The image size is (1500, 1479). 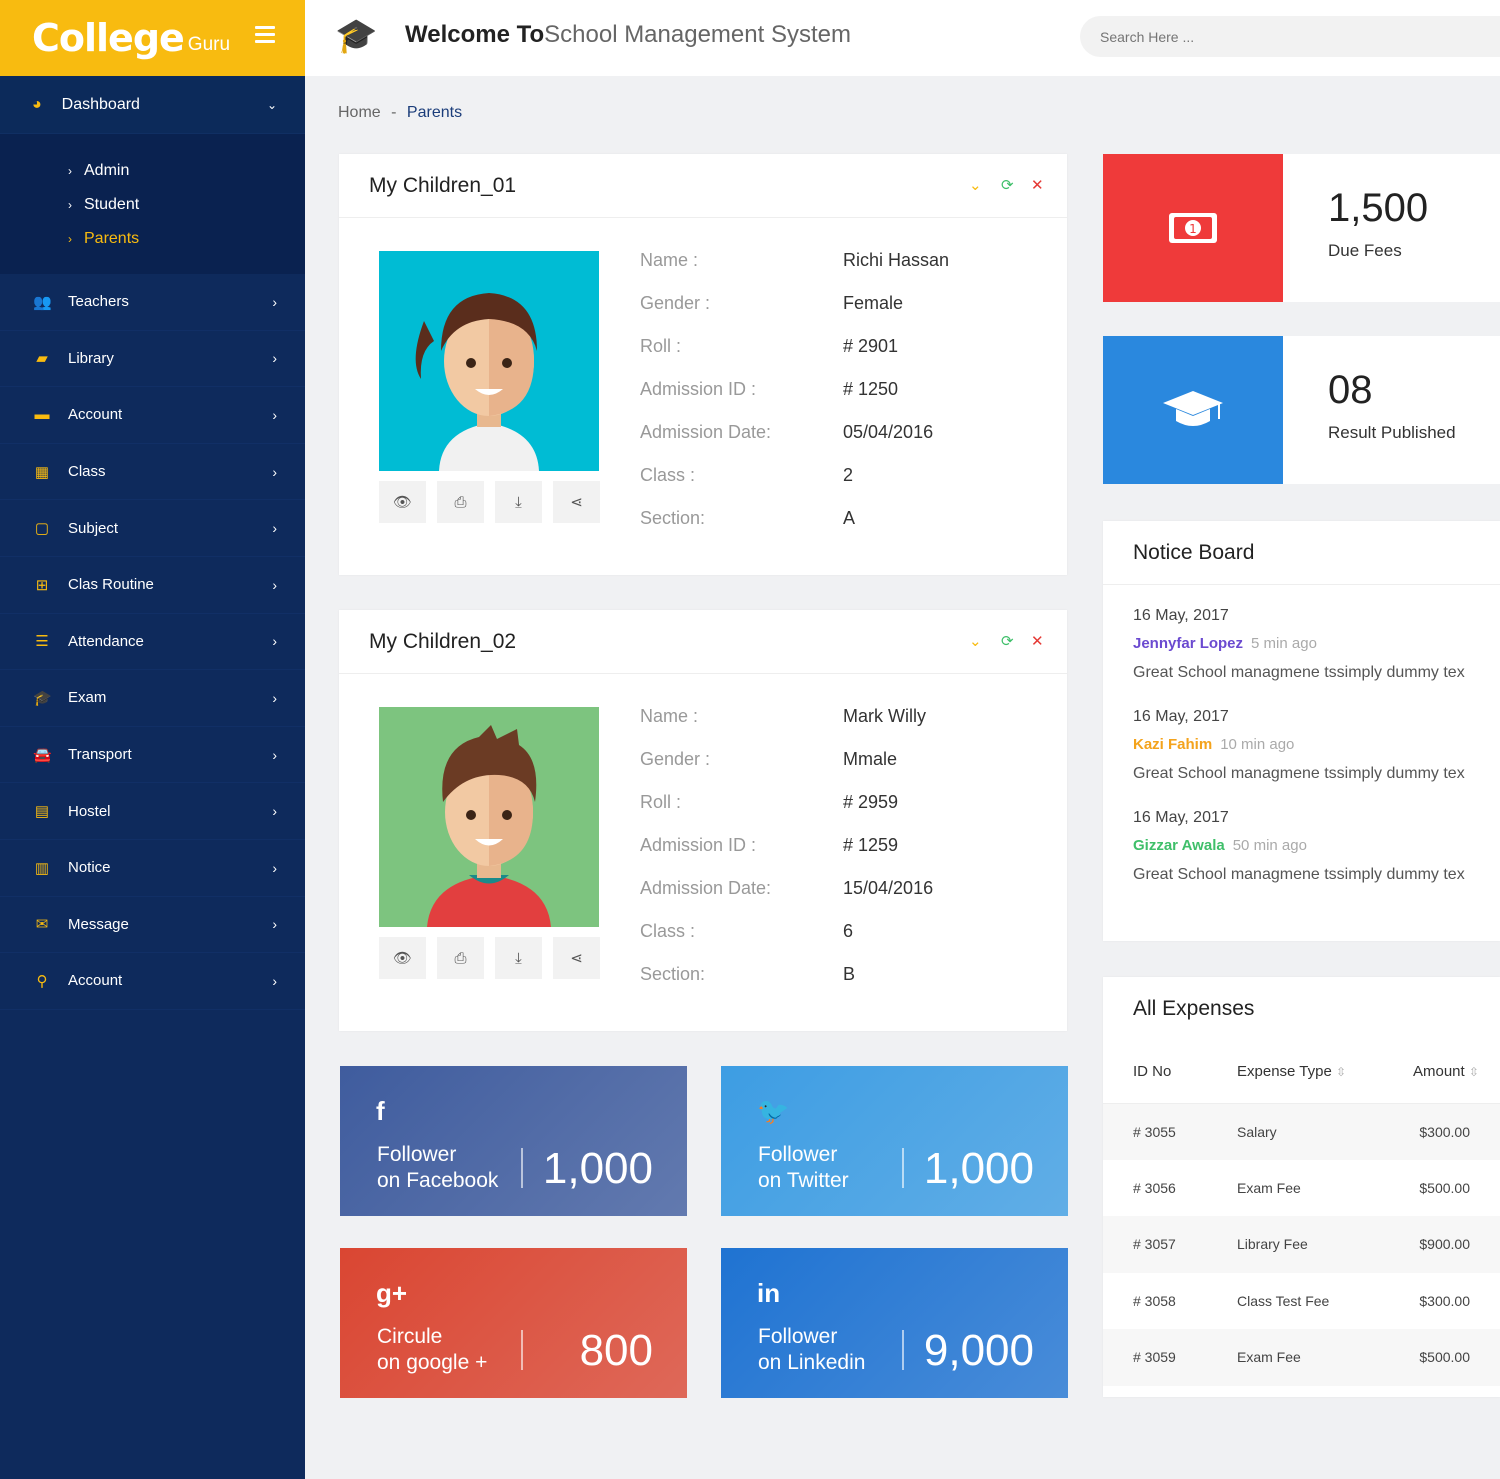 What do you see at coordinates (42, 642) in the screenshot?
I see `list-icon: ☰` at bounding box center [42, 642].